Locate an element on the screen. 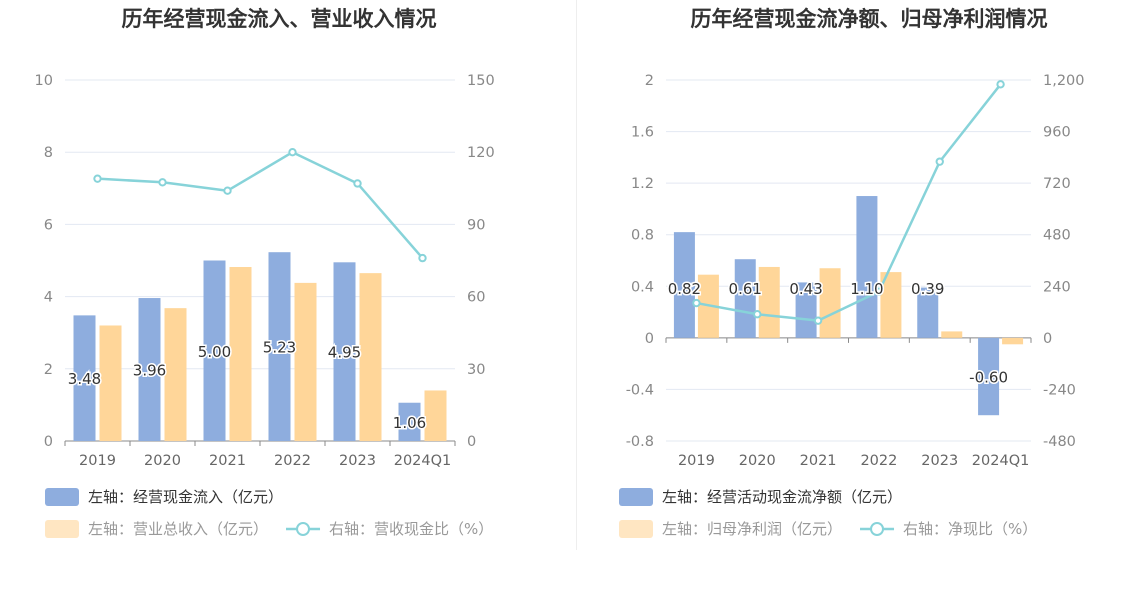  bar-data-label: 0.61 is located at coordinates (745, 289).